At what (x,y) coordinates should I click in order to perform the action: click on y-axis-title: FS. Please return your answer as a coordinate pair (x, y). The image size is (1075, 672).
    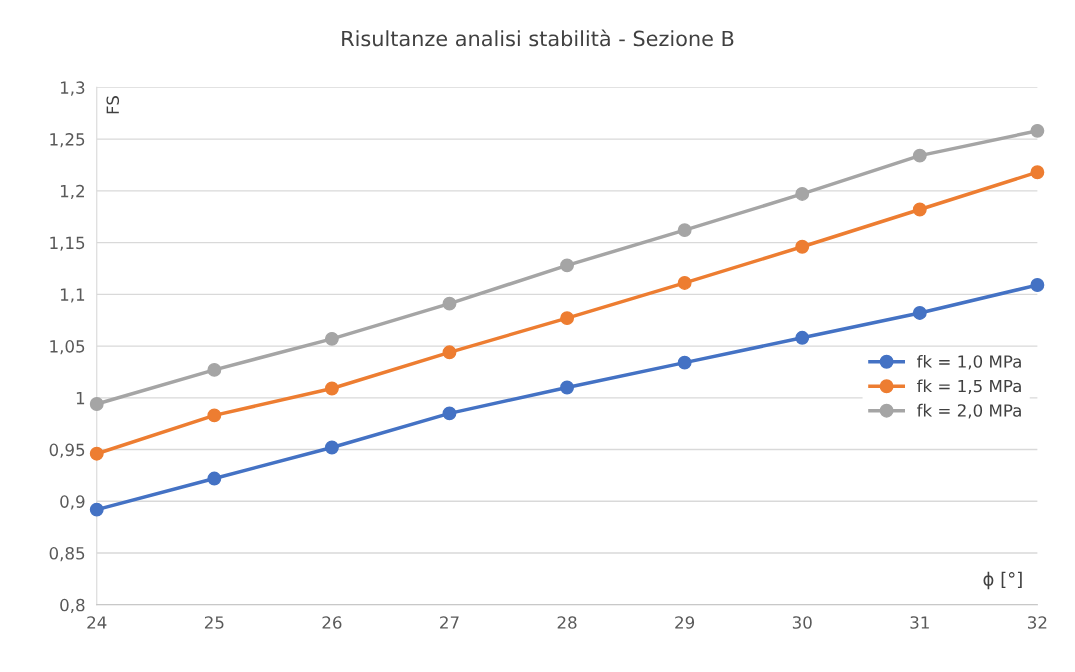
    Looking at the image, I should click on (113, 105).